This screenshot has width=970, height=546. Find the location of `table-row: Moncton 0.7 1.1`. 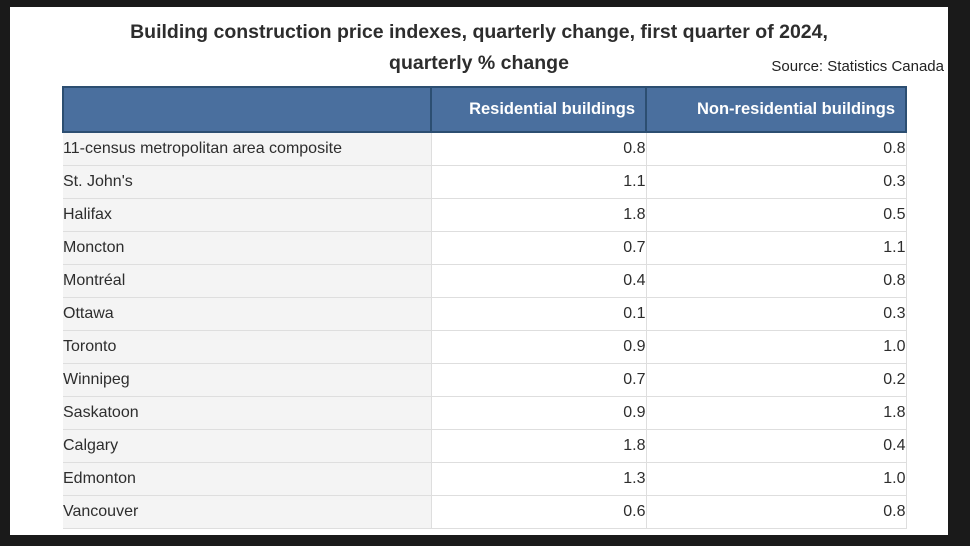

table-row: Moncton 0.7 1.1 is located at coordinates (485, 248).